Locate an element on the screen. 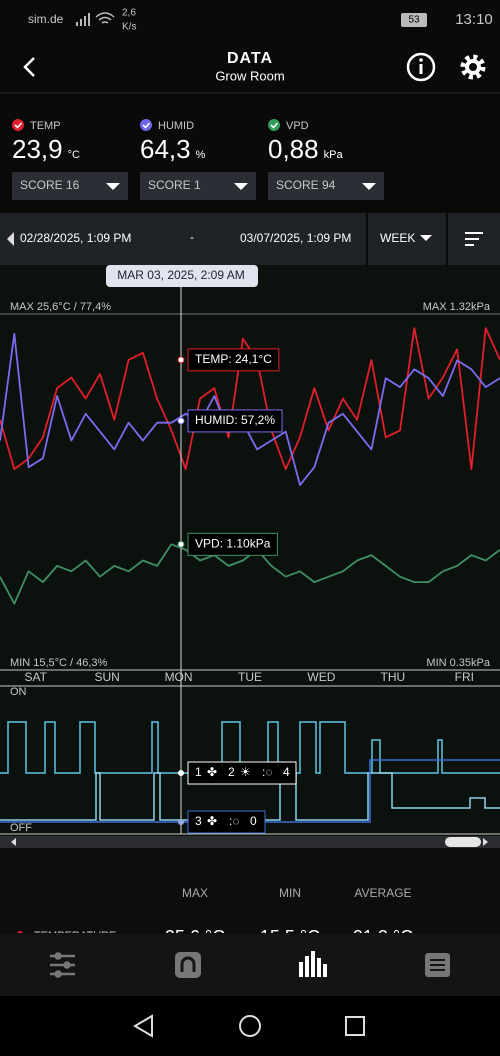 The image size is (500, 1056). row-value: 21,2 °C is located at coordinates (383, 937).